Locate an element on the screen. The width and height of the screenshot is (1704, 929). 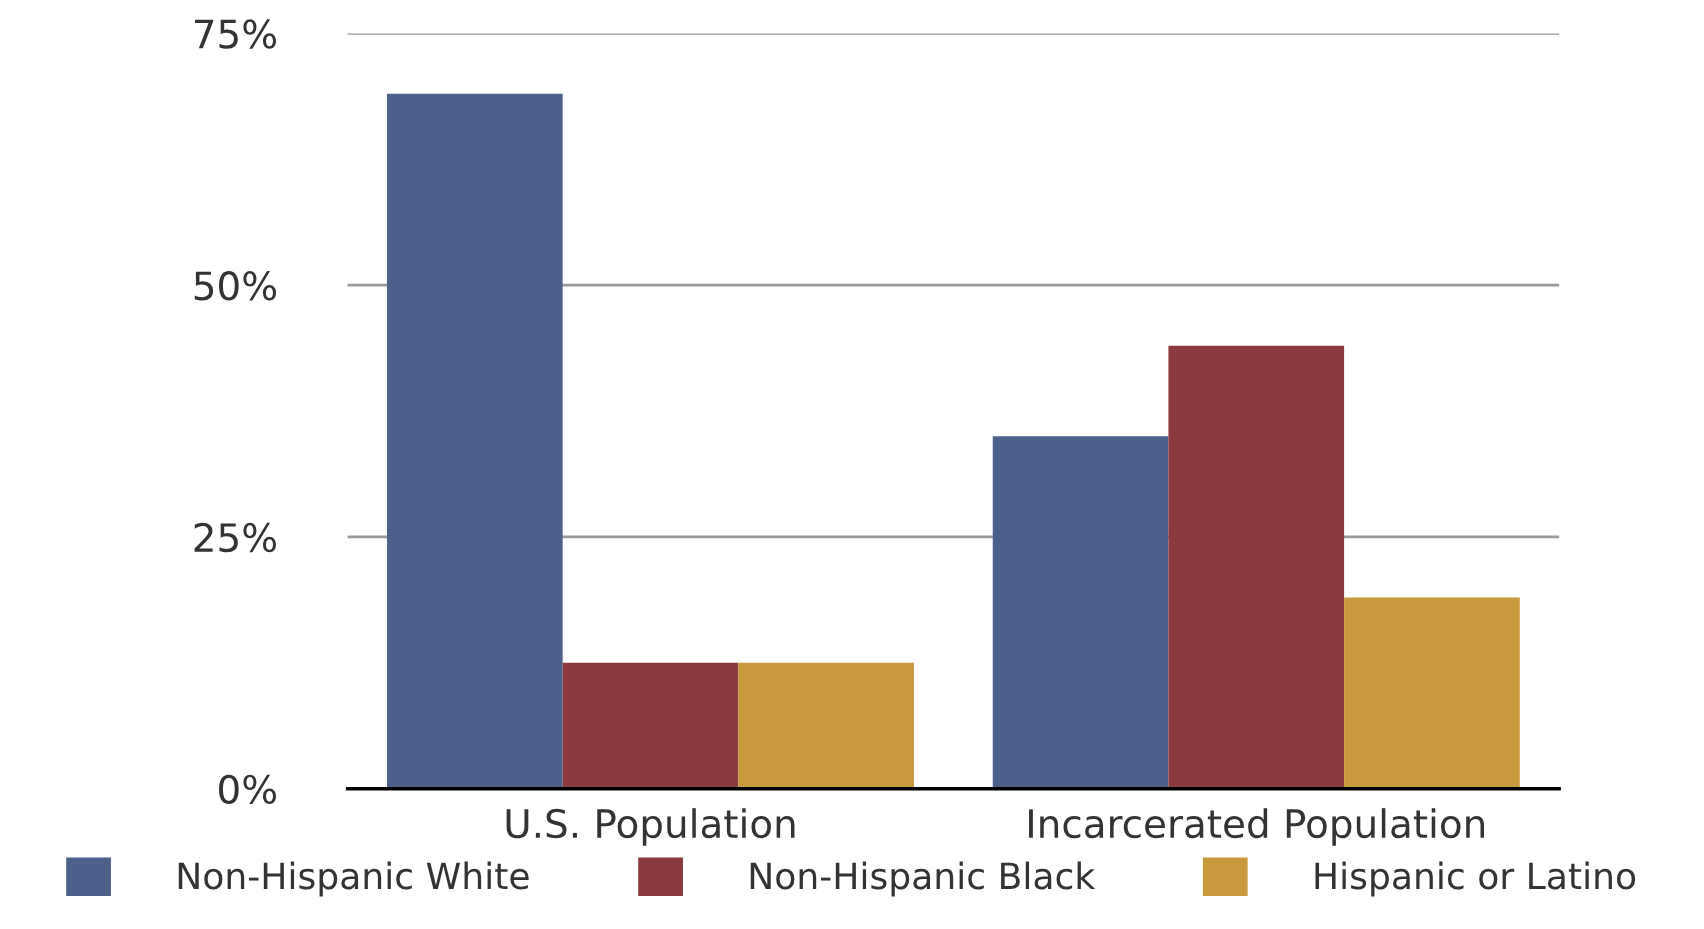
legend-label: Non-Hispanic White is located at coordinates (353, 879).